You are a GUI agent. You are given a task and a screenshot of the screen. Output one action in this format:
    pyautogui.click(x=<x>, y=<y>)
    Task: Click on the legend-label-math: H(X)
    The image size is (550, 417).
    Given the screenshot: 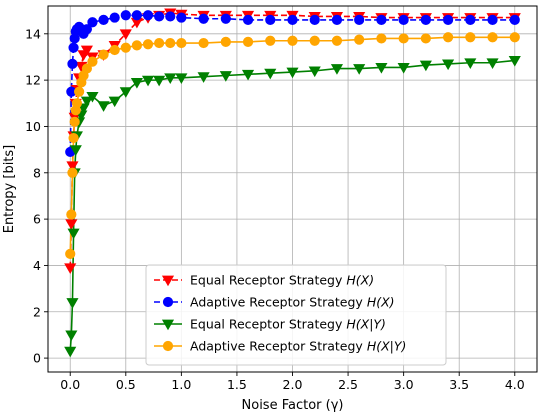 What is the action you would take?
    pyautogui.click(x=360, y=280)
    